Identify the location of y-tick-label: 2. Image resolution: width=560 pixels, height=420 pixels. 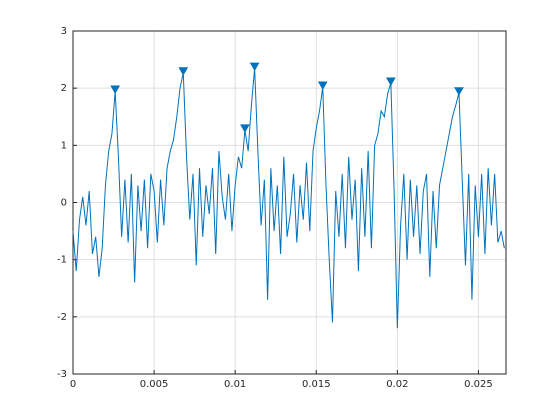
(64, 88).